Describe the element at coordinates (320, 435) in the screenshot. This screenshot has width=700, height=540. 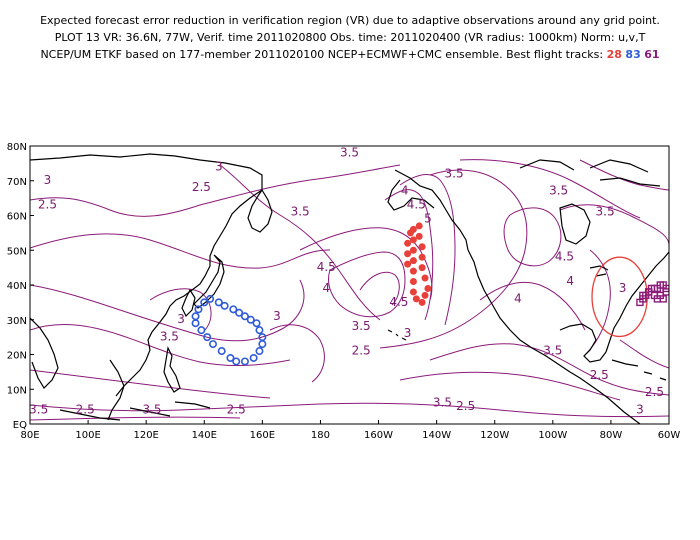
I see `longitude-tick-label: 180` at that location.